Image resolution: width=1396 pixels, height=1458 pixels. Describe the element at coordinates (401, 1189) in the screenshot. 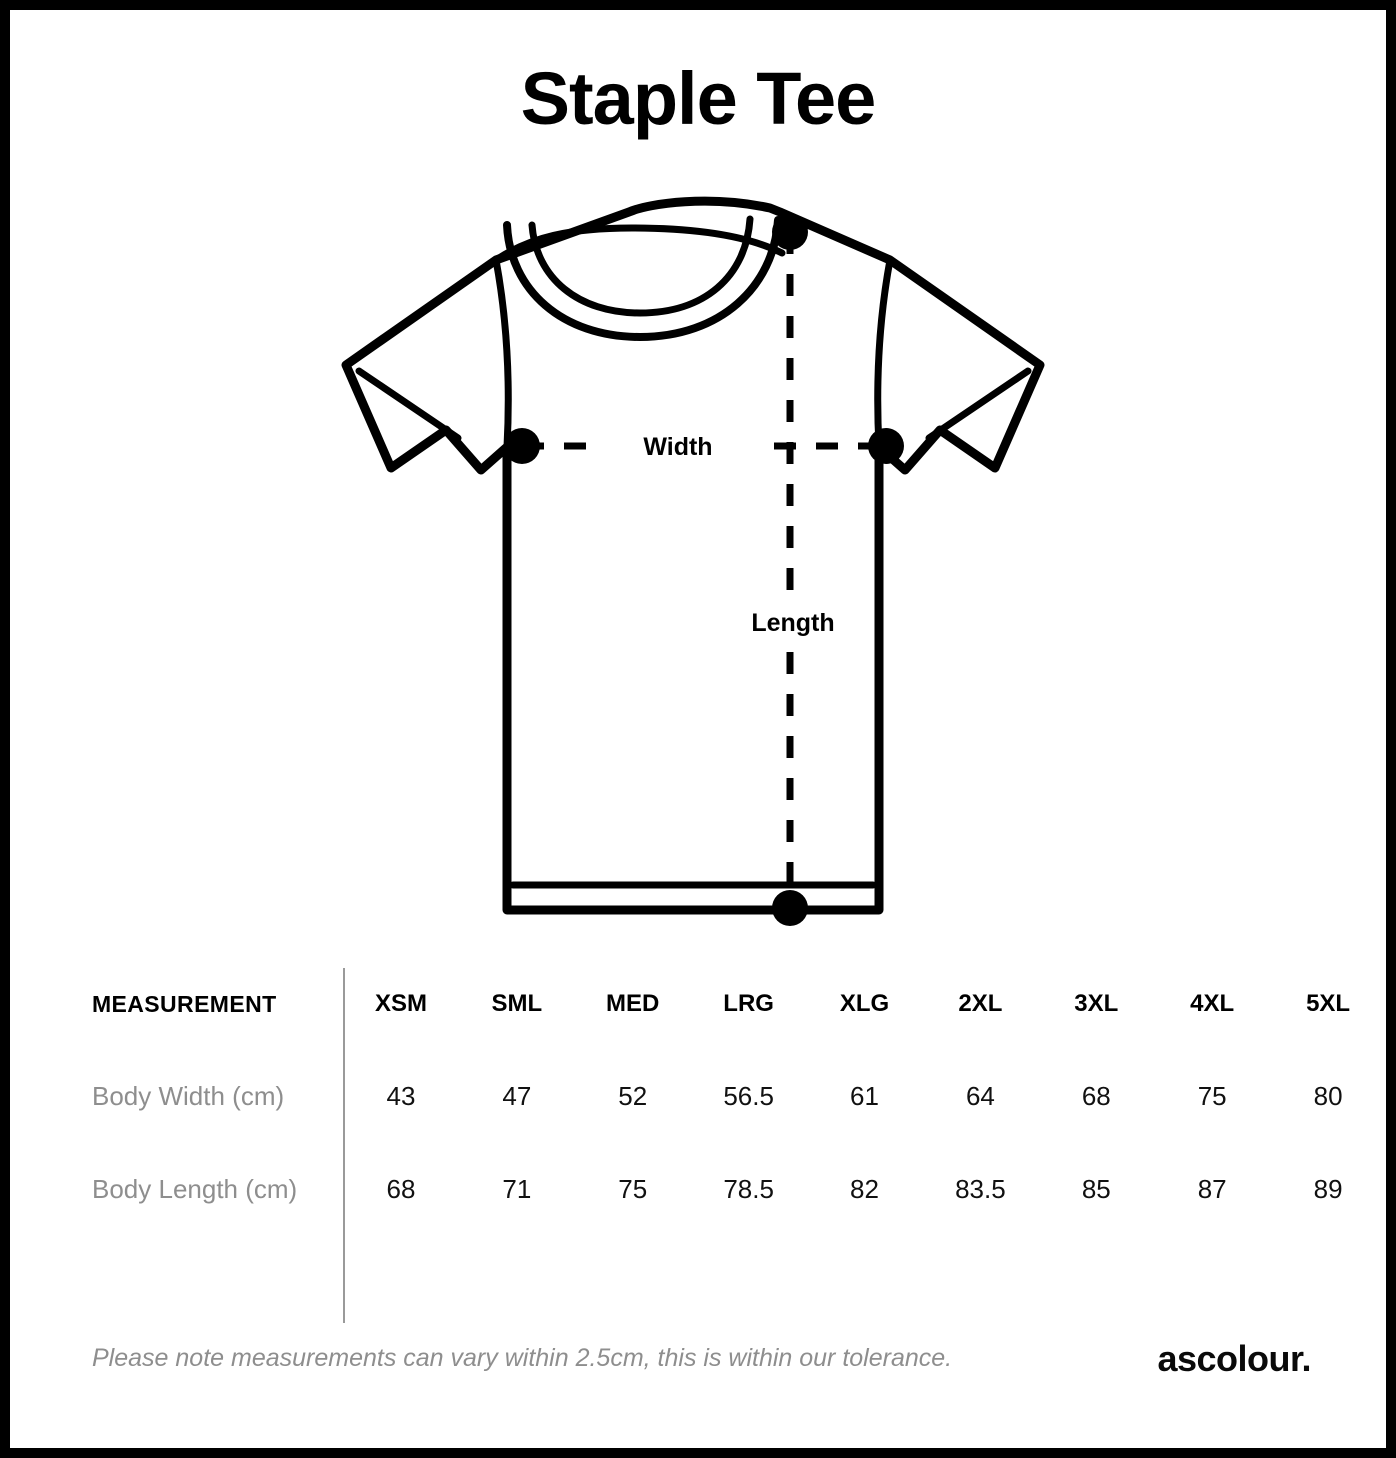

I see `cell-body-length-xsm: 68` at that location.